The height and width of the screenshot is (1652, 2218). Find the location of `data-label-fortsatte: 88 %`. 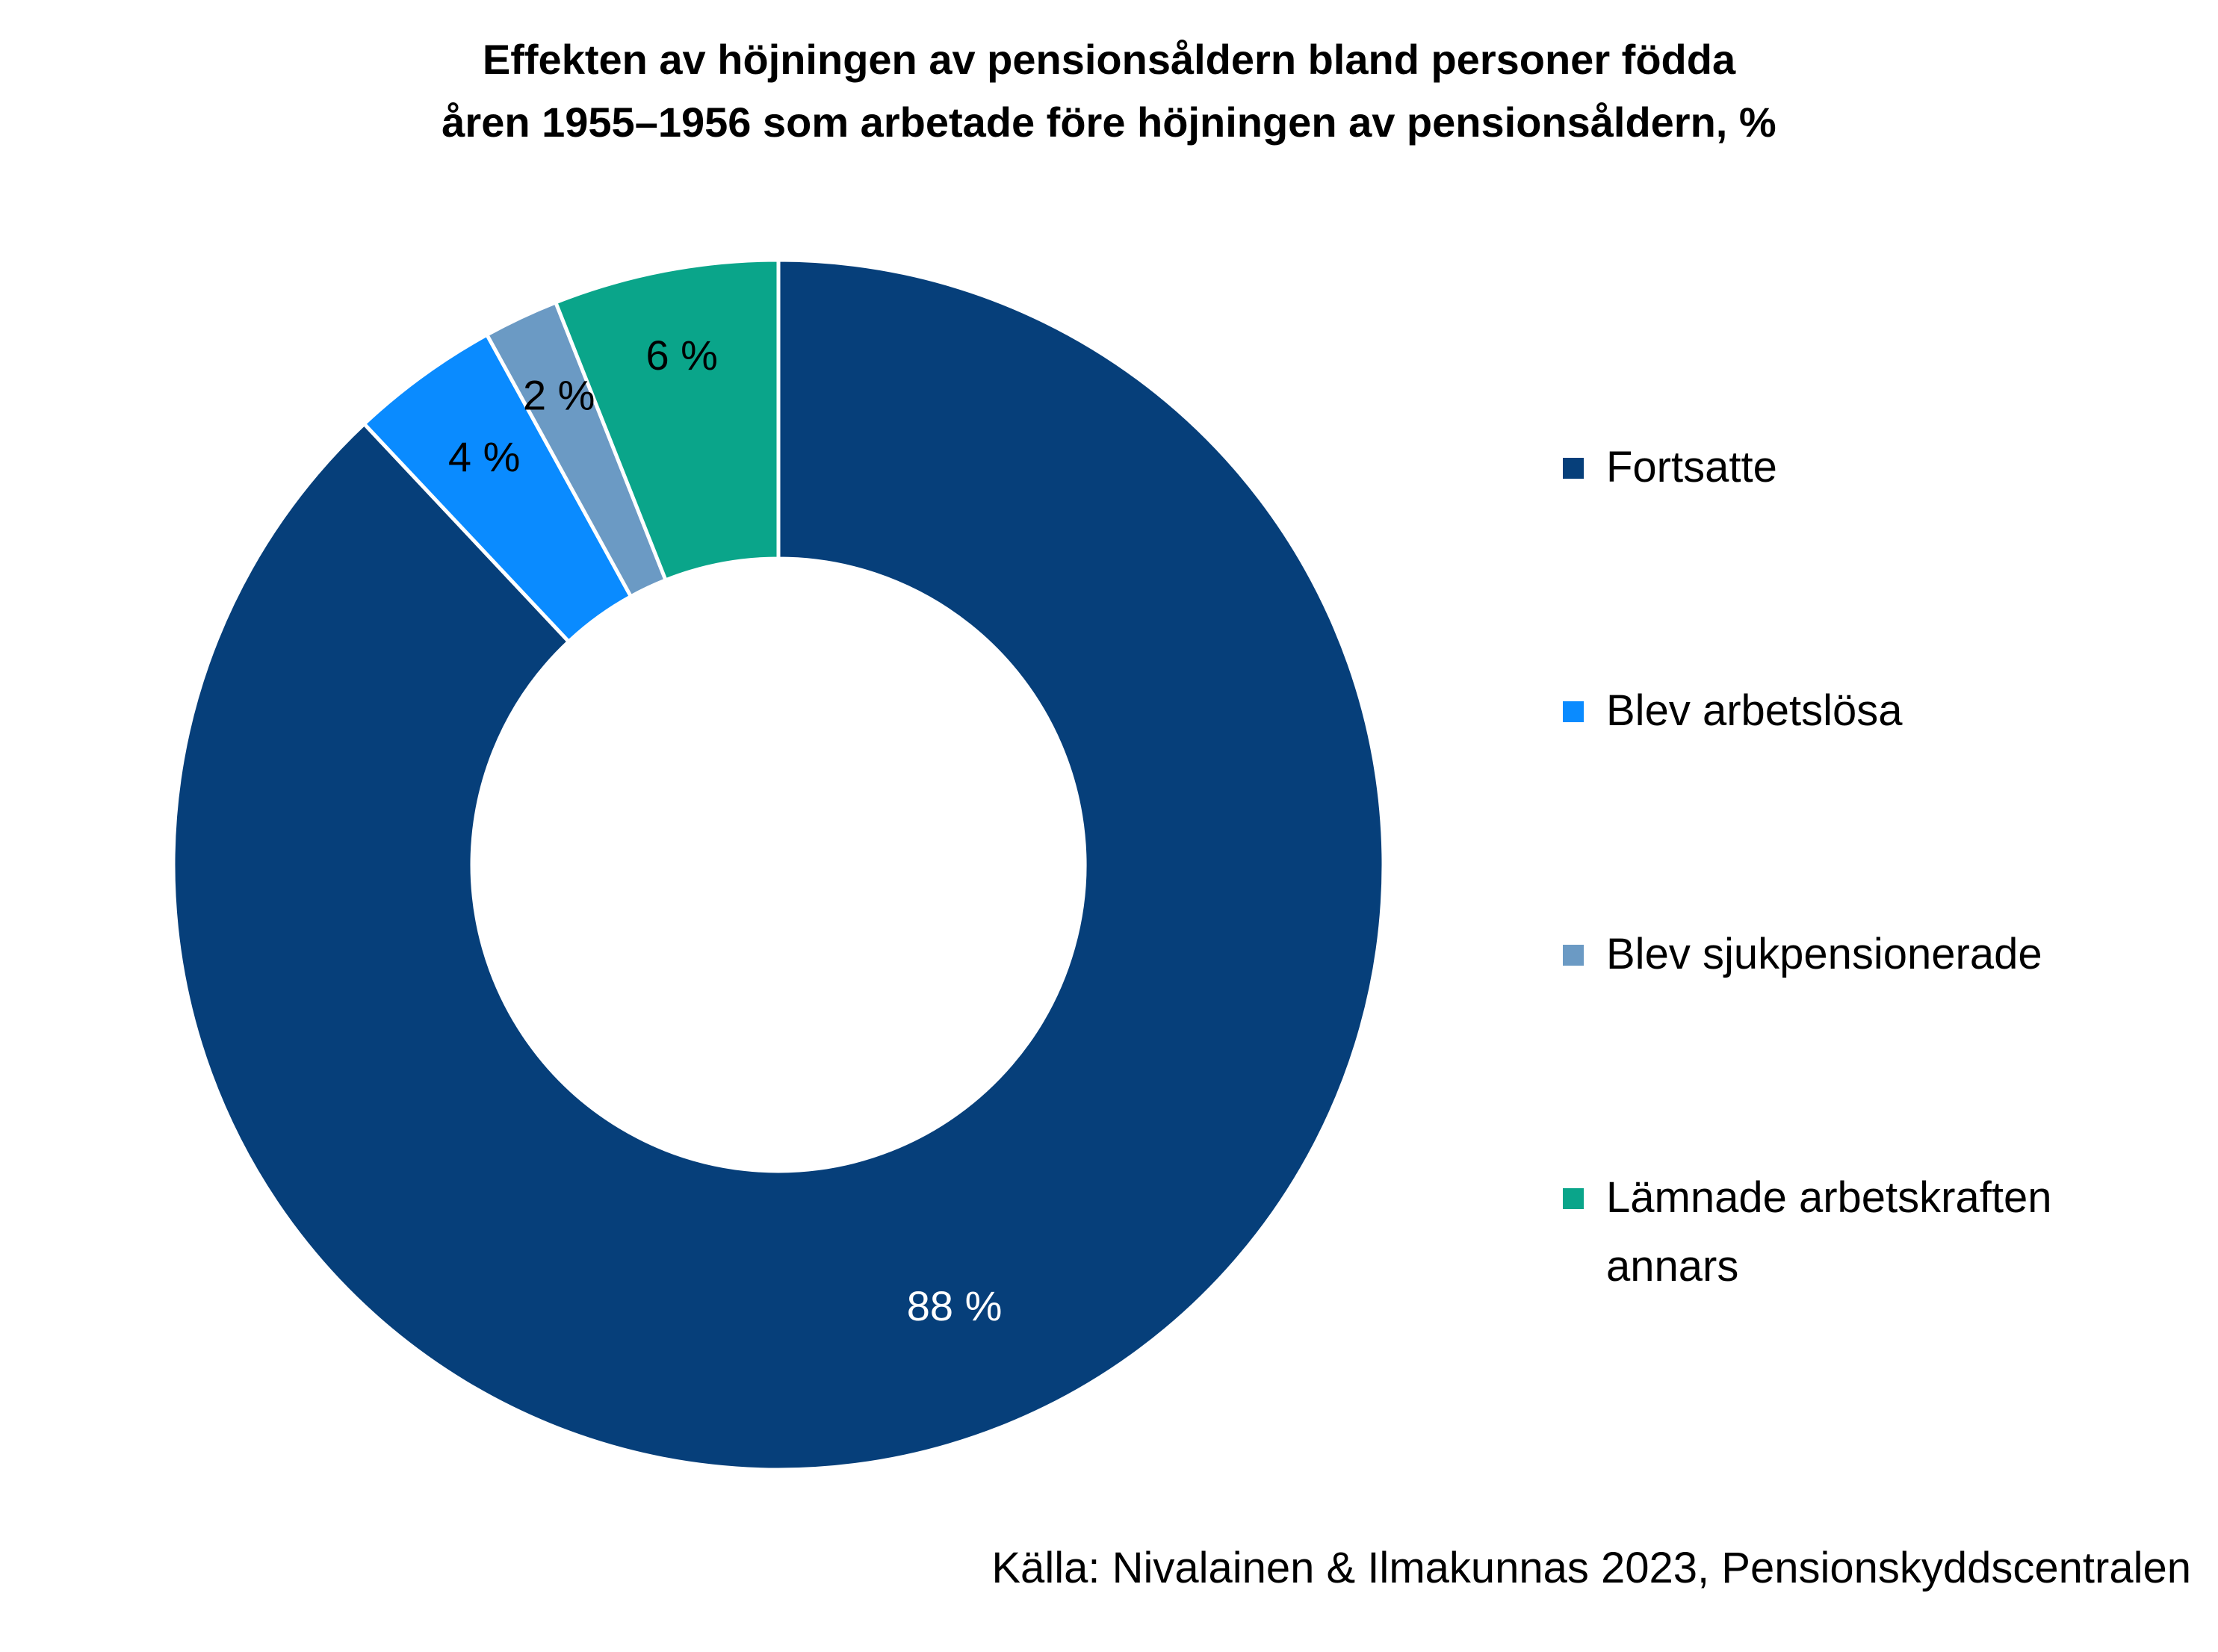

data-label-fortsatte: 88 % is located at coordinates (955, 1305).